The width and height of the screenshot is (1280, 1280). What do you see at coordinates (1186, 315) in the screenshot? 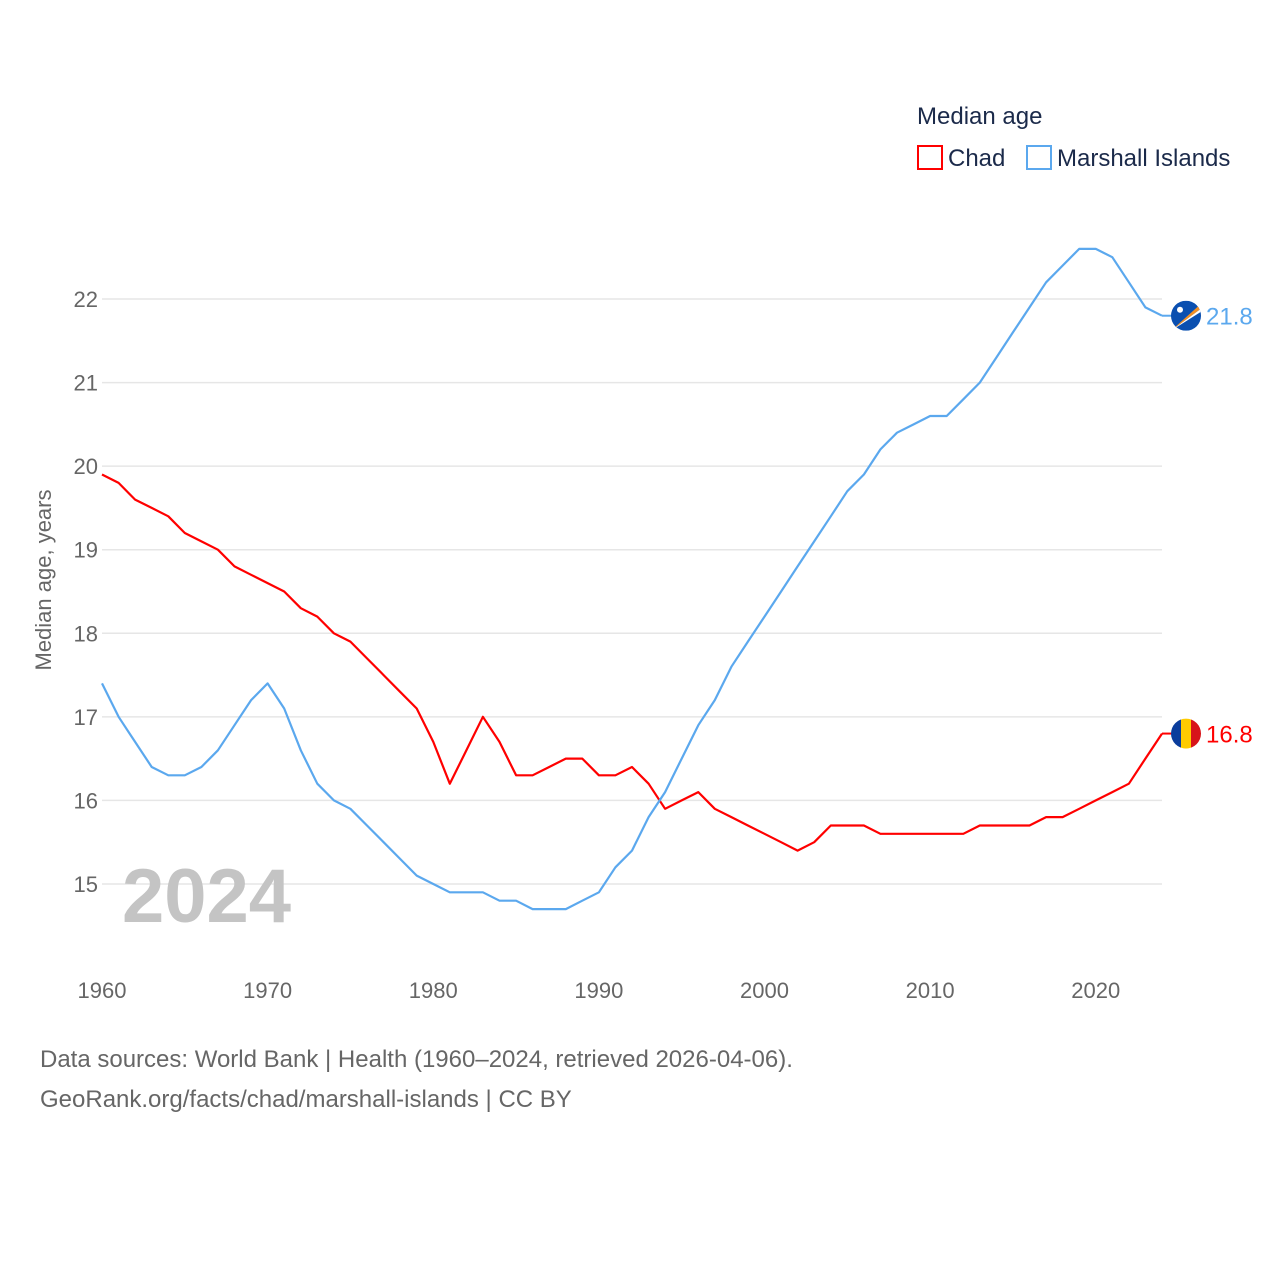
I see `marshall-islands-flag-icon` at bounding box center [1186, 315].